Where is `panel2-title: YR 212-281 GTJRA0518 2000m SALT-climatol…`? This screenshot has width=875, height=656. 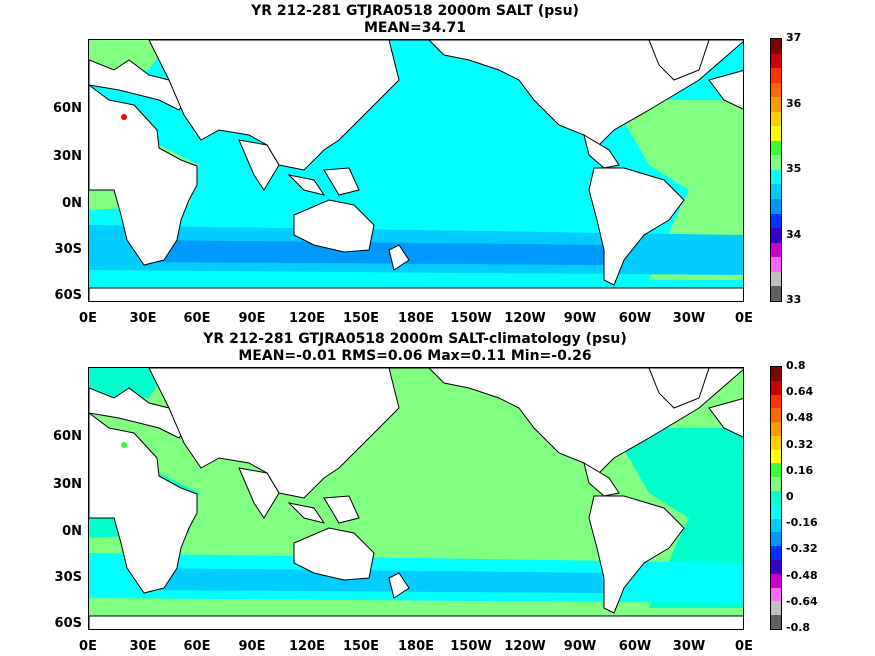 panel2-title: YR 212-281 GTJRA0518 2000m SALT-climatol… is located at coordinates (415, 339).